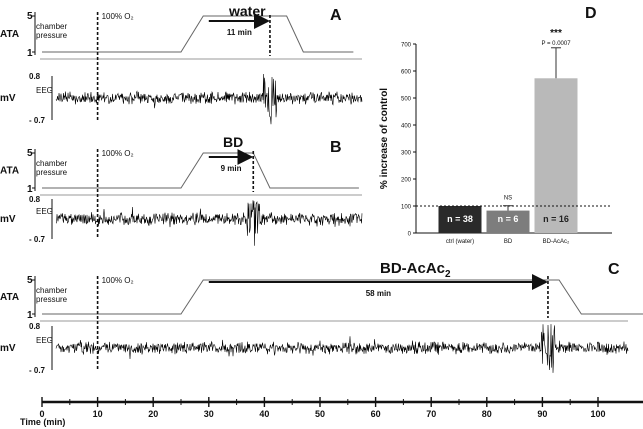 The width and height of the screenshot is (643, 429). What do you see at coordinates (508, 242) in the screenshot?
I see `x-tick-label: BD` at bounding box center [508, 242].